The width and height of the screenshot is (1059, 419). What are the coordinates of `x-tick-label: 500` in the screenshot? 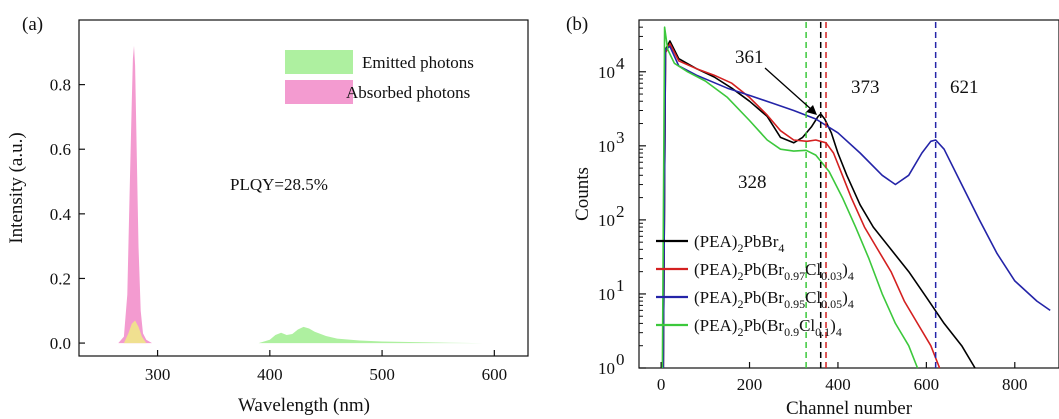 It's located at (382, 374).